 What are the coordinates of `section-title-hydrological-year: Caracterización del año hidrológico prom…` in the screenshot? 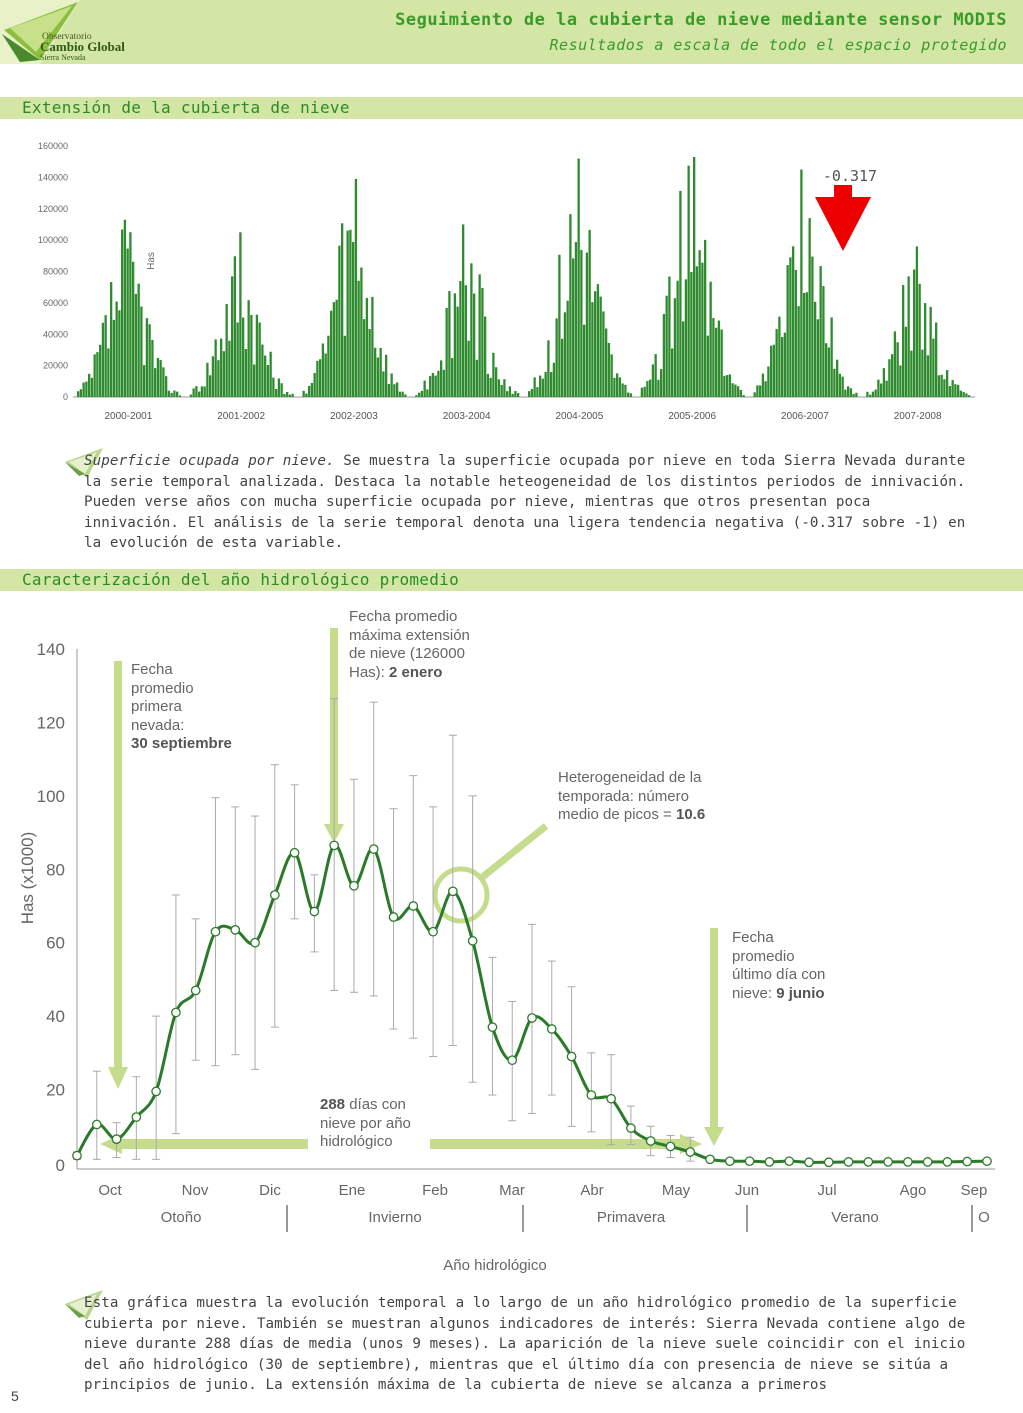 It's located at (241, 579).